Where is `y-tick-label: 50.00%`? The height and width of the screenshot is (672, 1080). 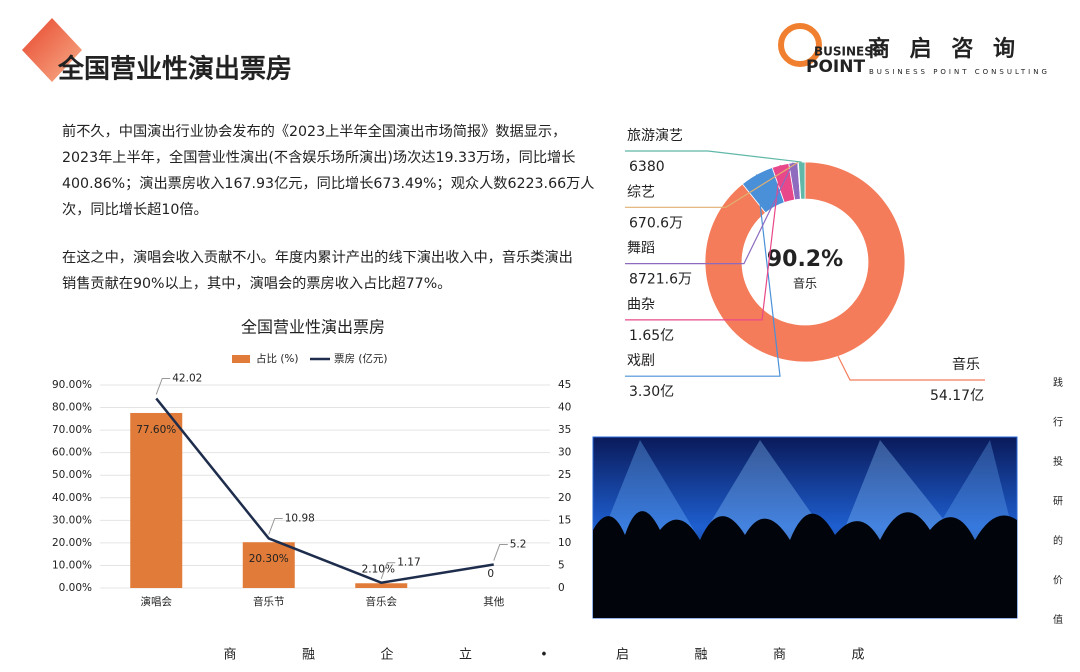
y-tick-label: 50.00% is located at coordinates (72, 475).